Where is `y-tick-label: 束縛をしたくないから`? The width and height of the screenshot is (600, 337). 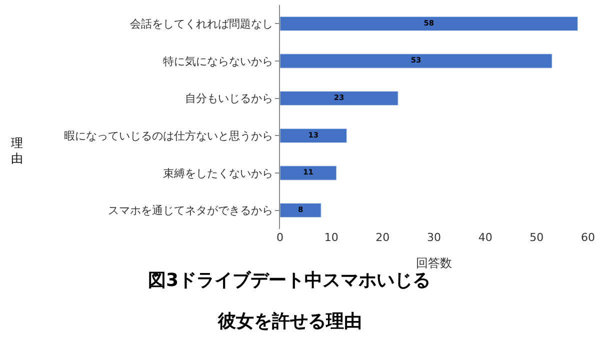 y-tick-label: 束縛をしたくないから is located at coordinates (217, 173).